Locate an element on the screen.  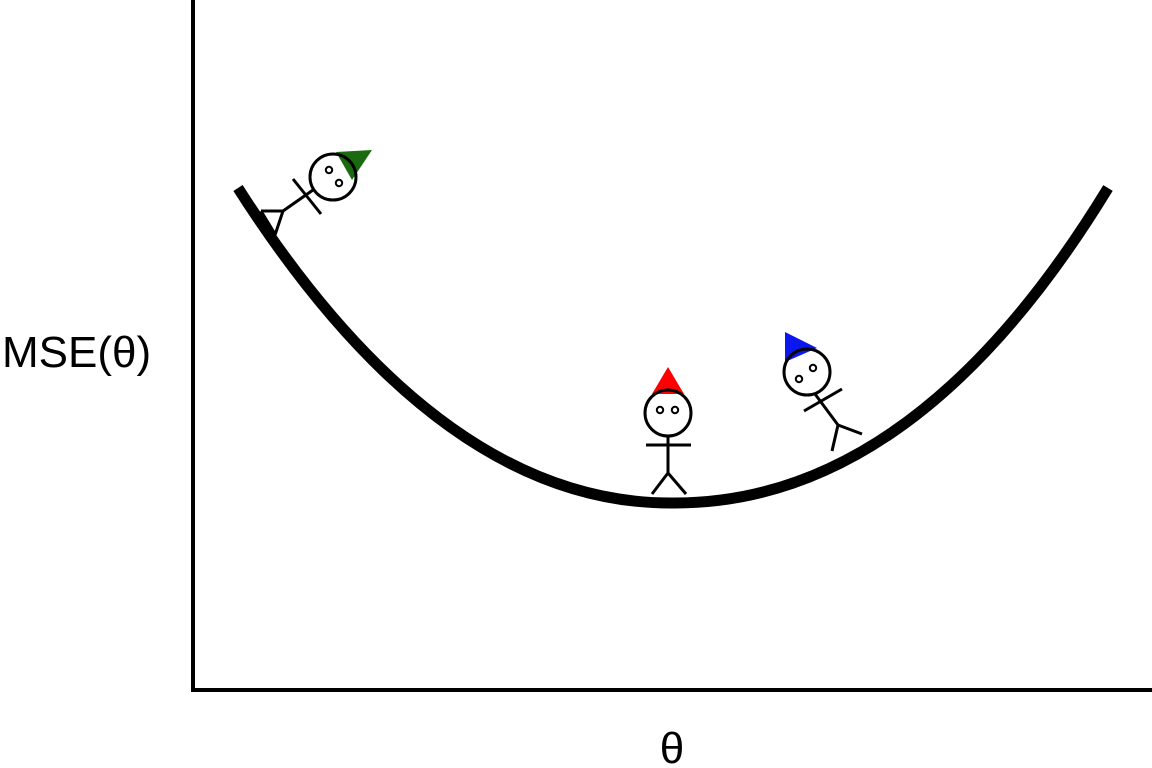
red-hat-stick-figure is located at coordinates (668, 431).